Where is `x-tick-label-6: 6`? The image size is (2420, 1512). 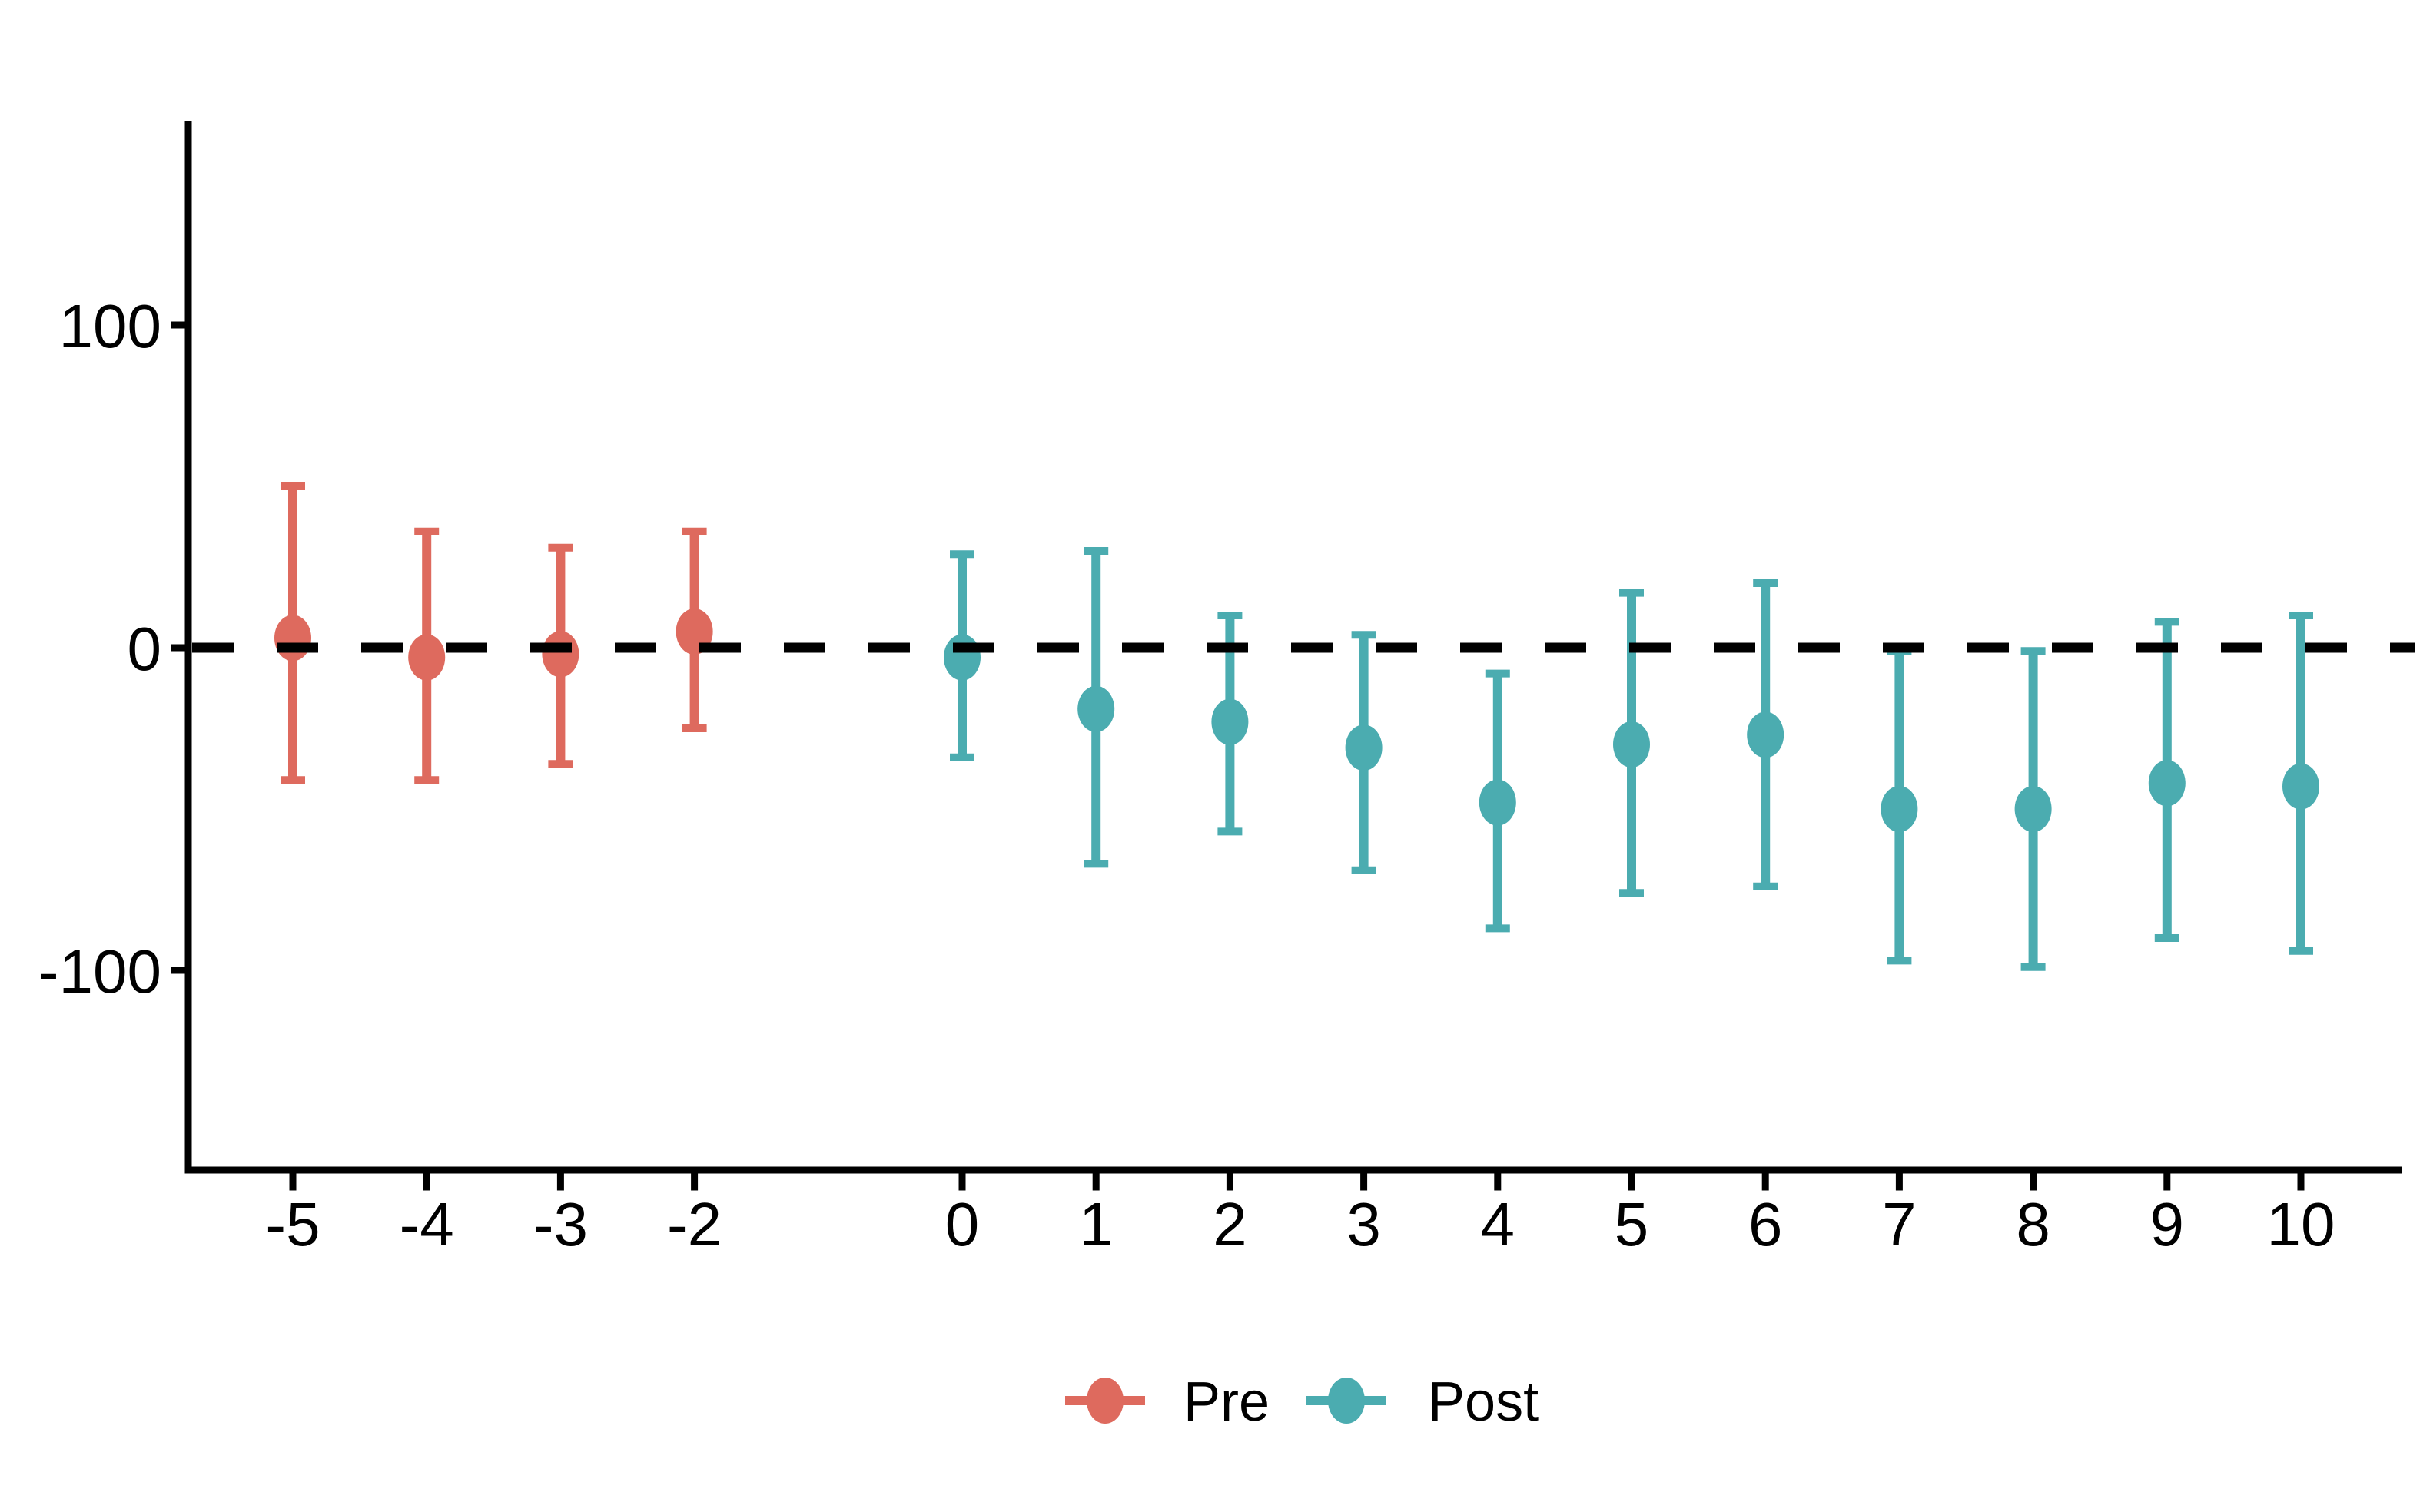 x-tick-label-6: 6 is located at coordinates (1765, 1224).